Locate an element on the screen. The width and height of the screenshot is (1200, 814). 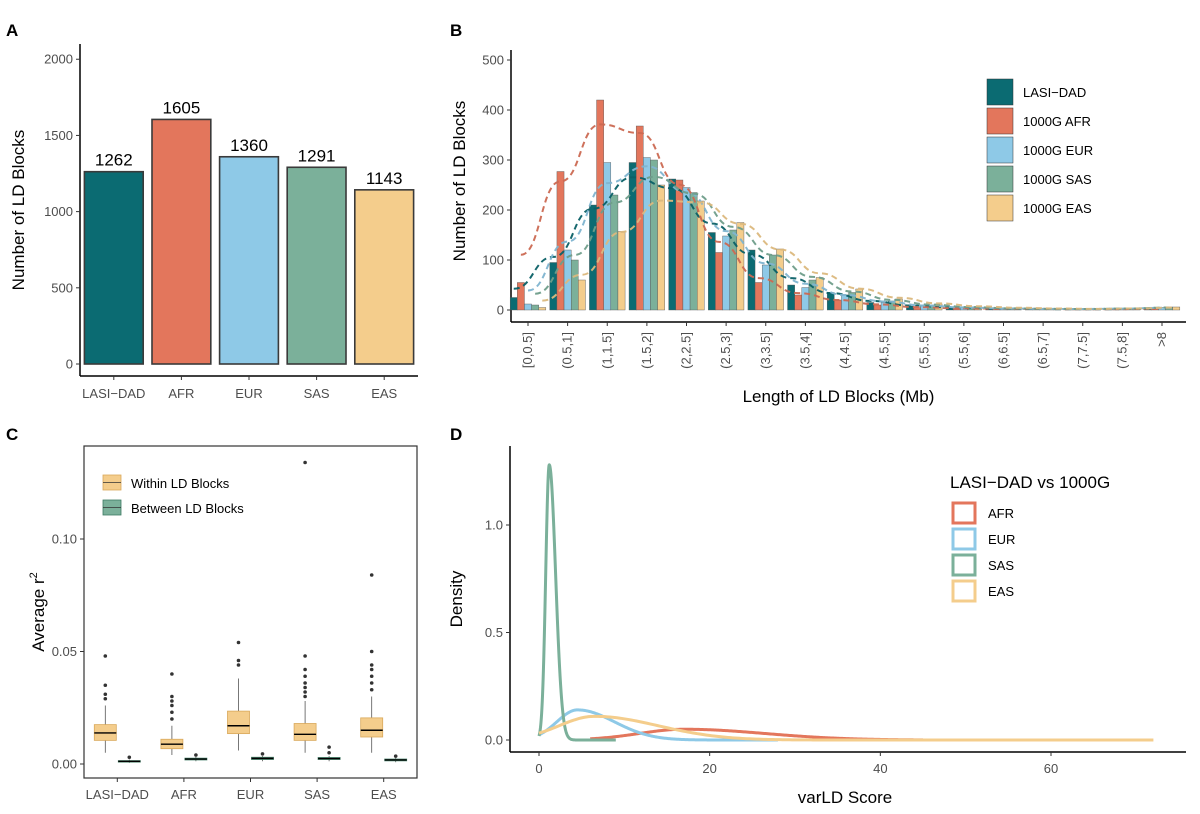
panel-b-y-tick-label: 500 is located at coordinates (493, 60).